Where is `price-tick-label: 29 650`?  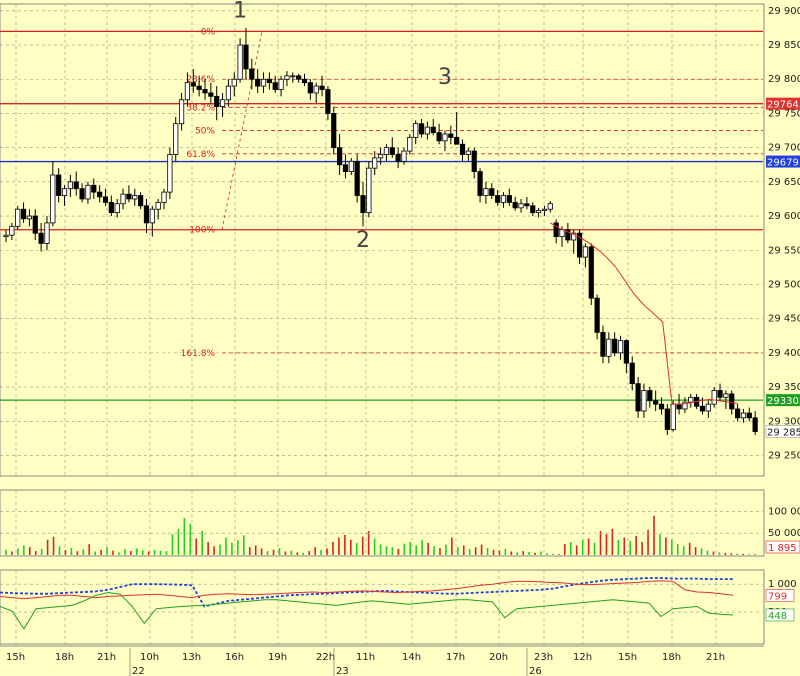
price-tick-label: 29 650 is located at coordinates (784, 182).